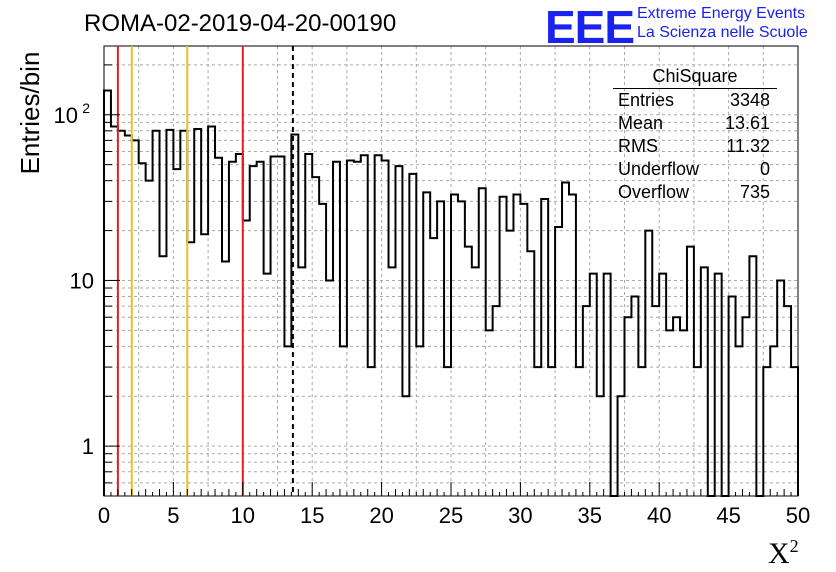 The width and height of the screenshot is (836, 572). Describe the element at coordinates (646, 100) in the screenshot. I see `stats-label: Entries` at that location.